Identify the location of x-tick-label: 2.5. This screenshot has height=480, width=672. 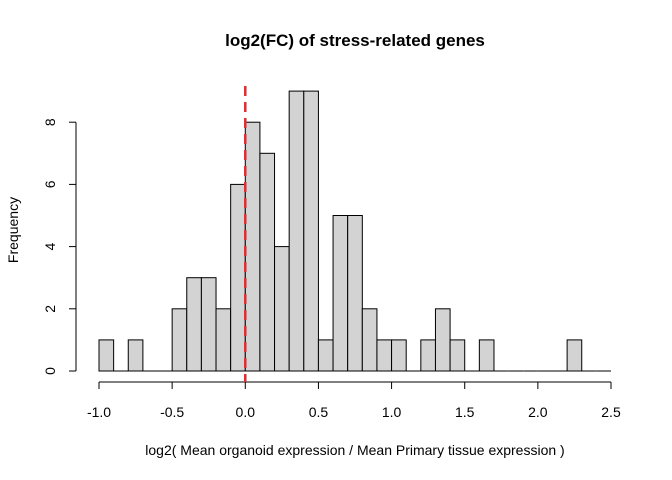
(611, 412).